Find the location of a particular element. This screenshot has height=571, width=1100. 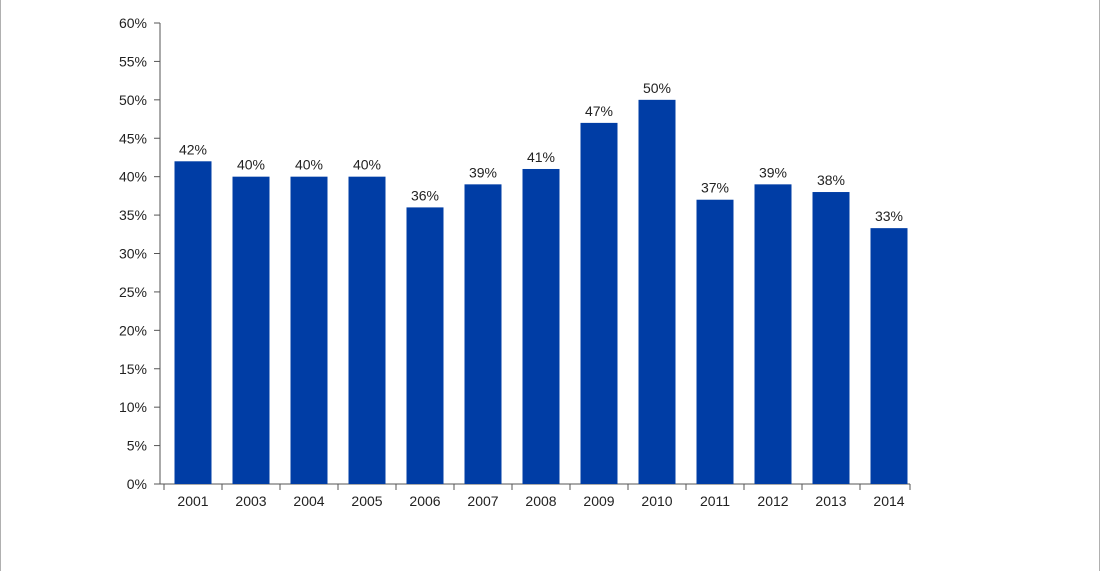

y-tick-label: 20% is located at coordinates (133, 330).